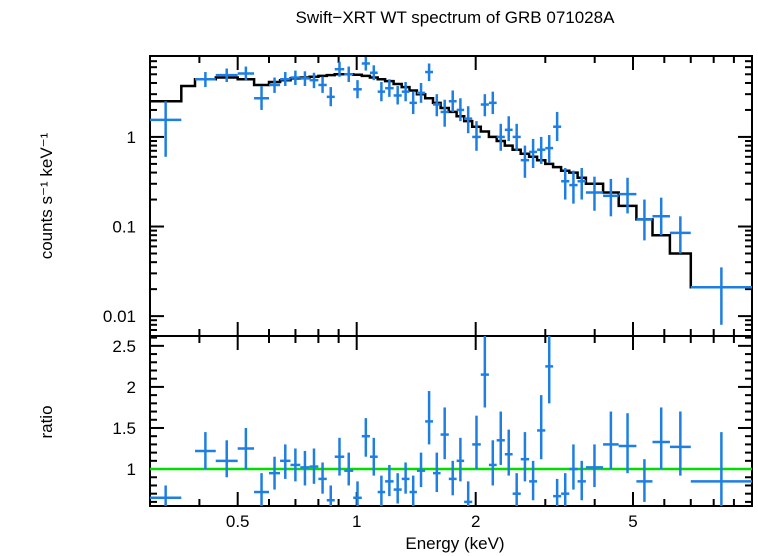 The width and height of the screenshot is (758, 556). I want to click on spectrum-y-tick-label: 1, so click(131, 137).